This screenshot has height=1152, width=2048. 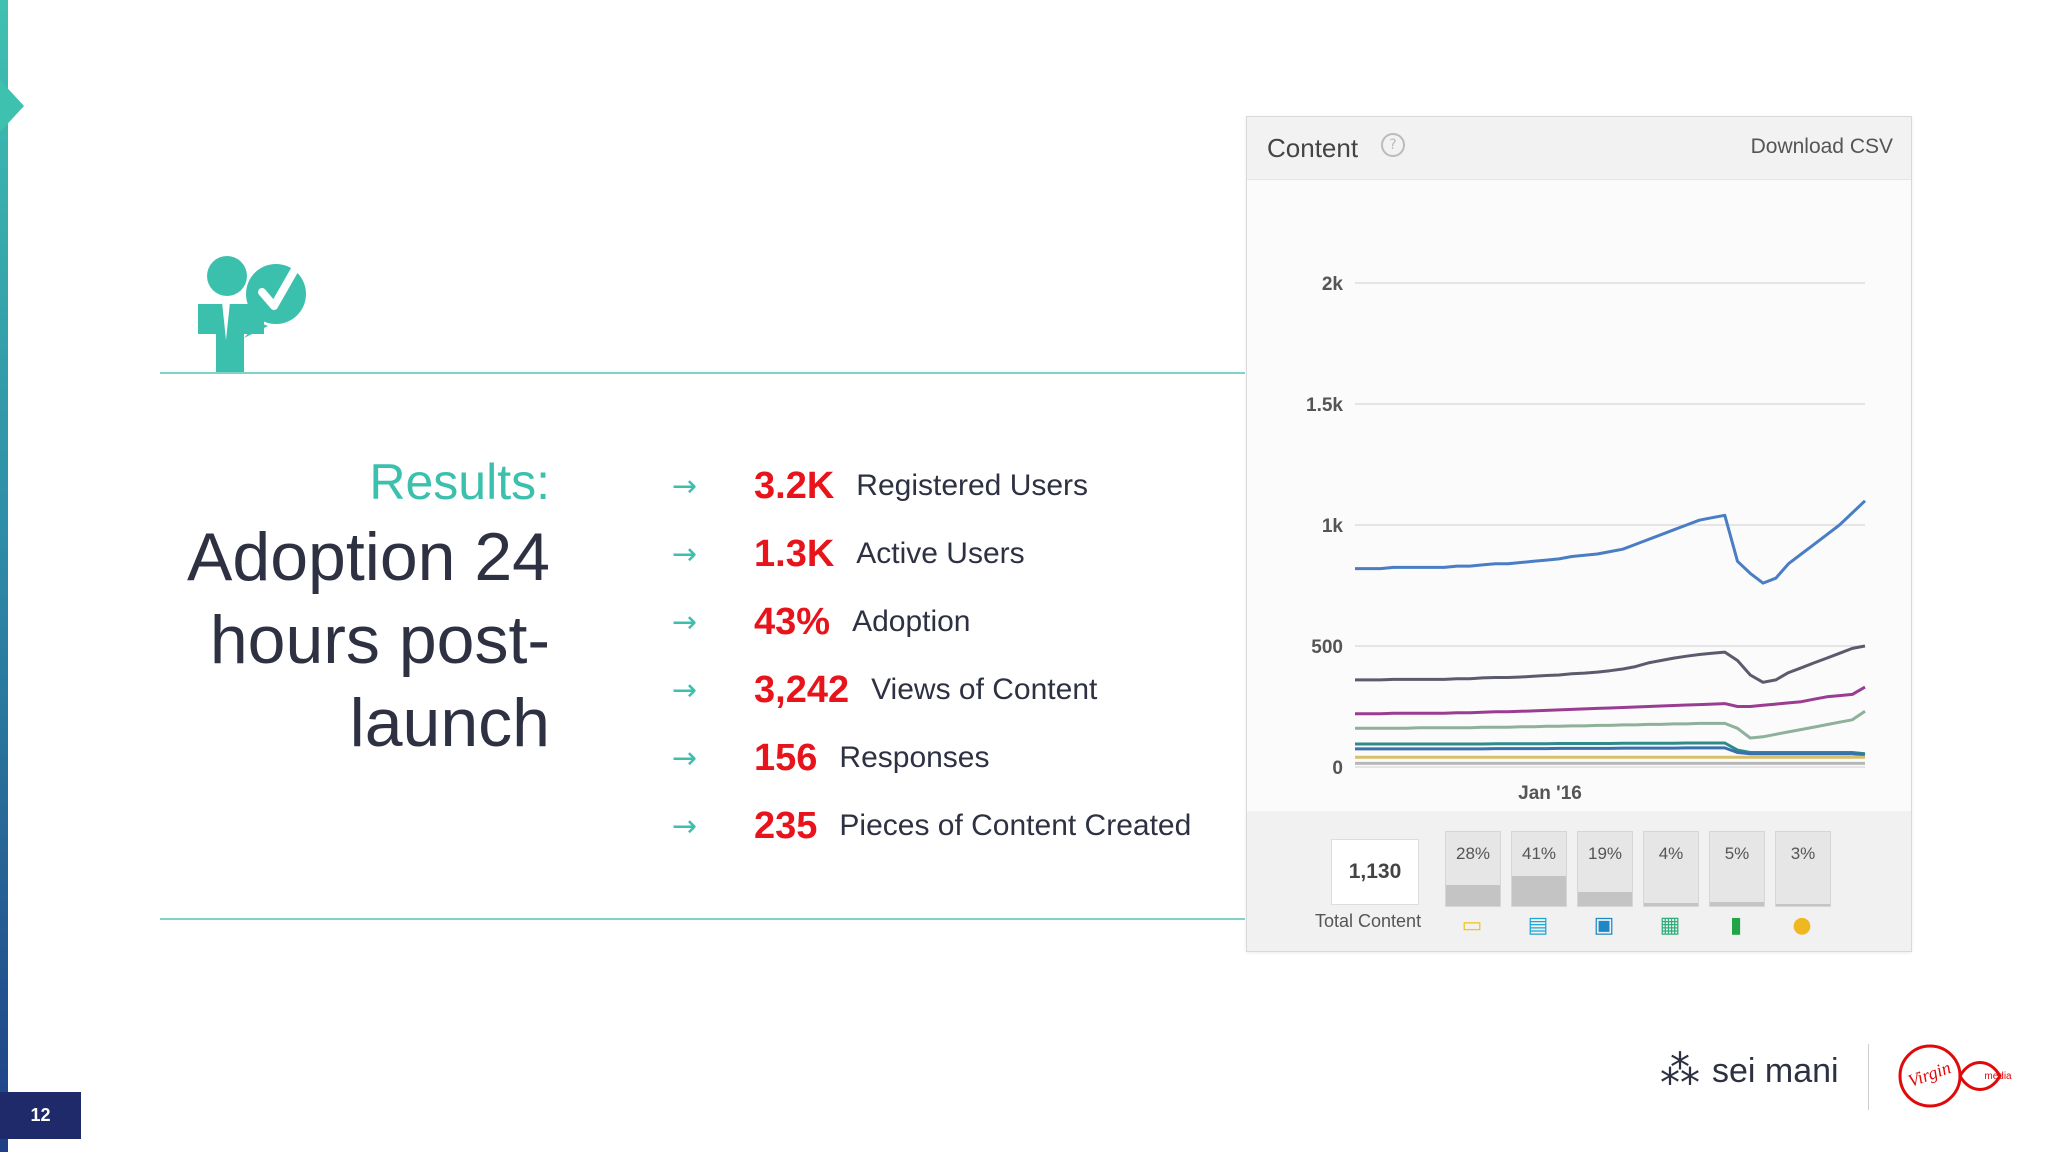 I want to click on total-content-label: Total Content, so click(x=1368, y=921).